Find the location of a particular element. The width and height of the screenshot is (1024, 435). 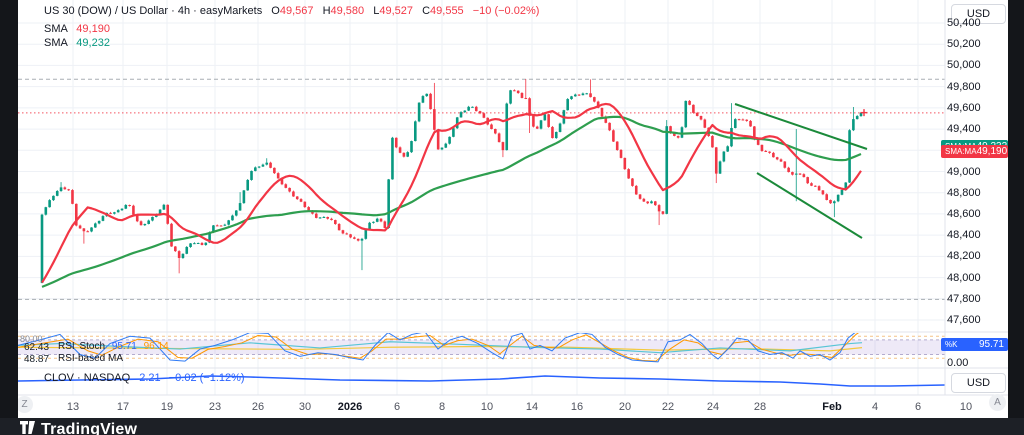

open-value: 49,567 is located at coordinates (296, 11).